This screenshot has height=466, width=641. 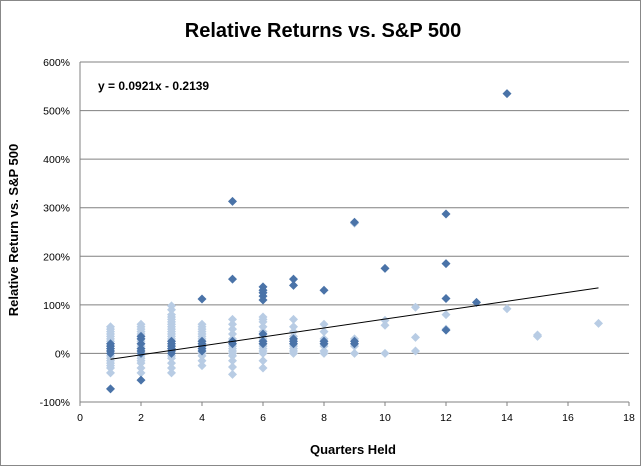 What do you see at coordinates (56, 112) in the screenshot?
I see `y-tick-label: 500%` at bounding box center [56, 112].